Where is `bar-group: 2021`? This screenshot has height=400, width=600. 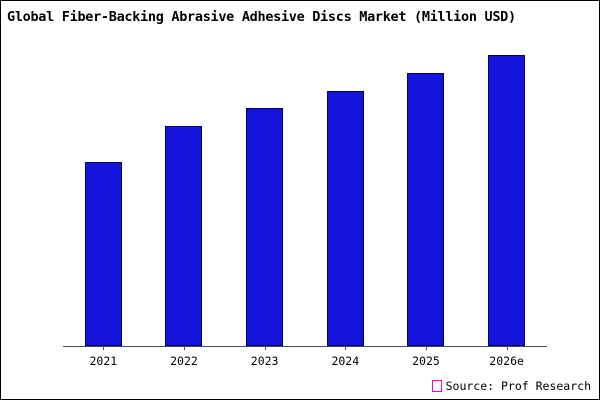
bar-group: 2021 is located at coordinates (103, 208).